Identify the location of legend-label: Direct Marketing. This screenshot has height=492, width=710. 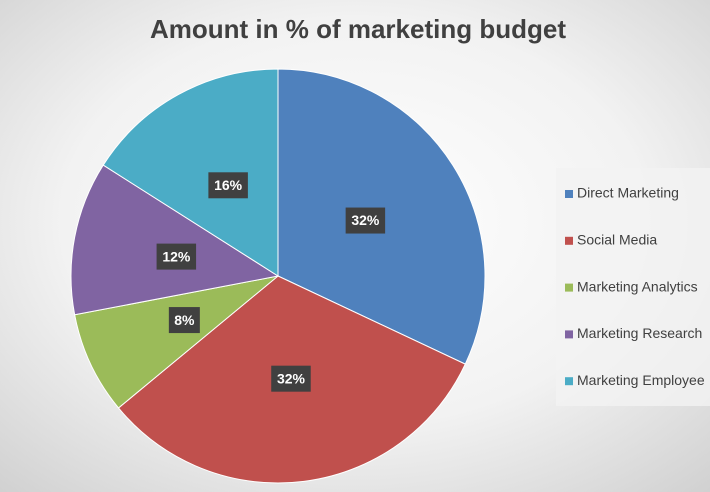
(628, 193).